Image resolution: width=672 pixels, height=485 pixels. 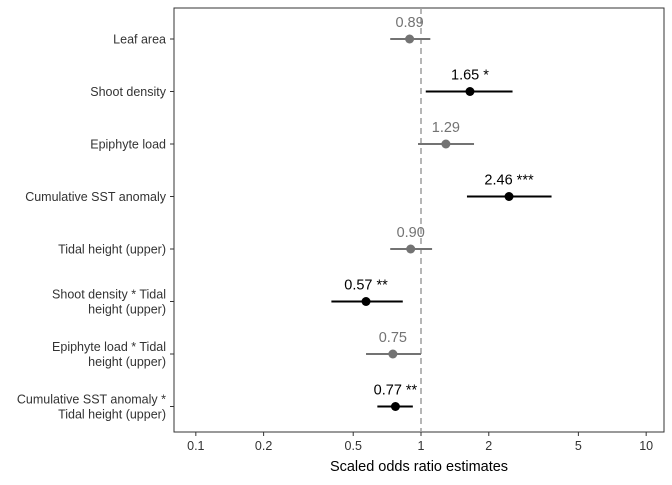 I want to click on data-label: 0.75, so click(x=393, y=338).